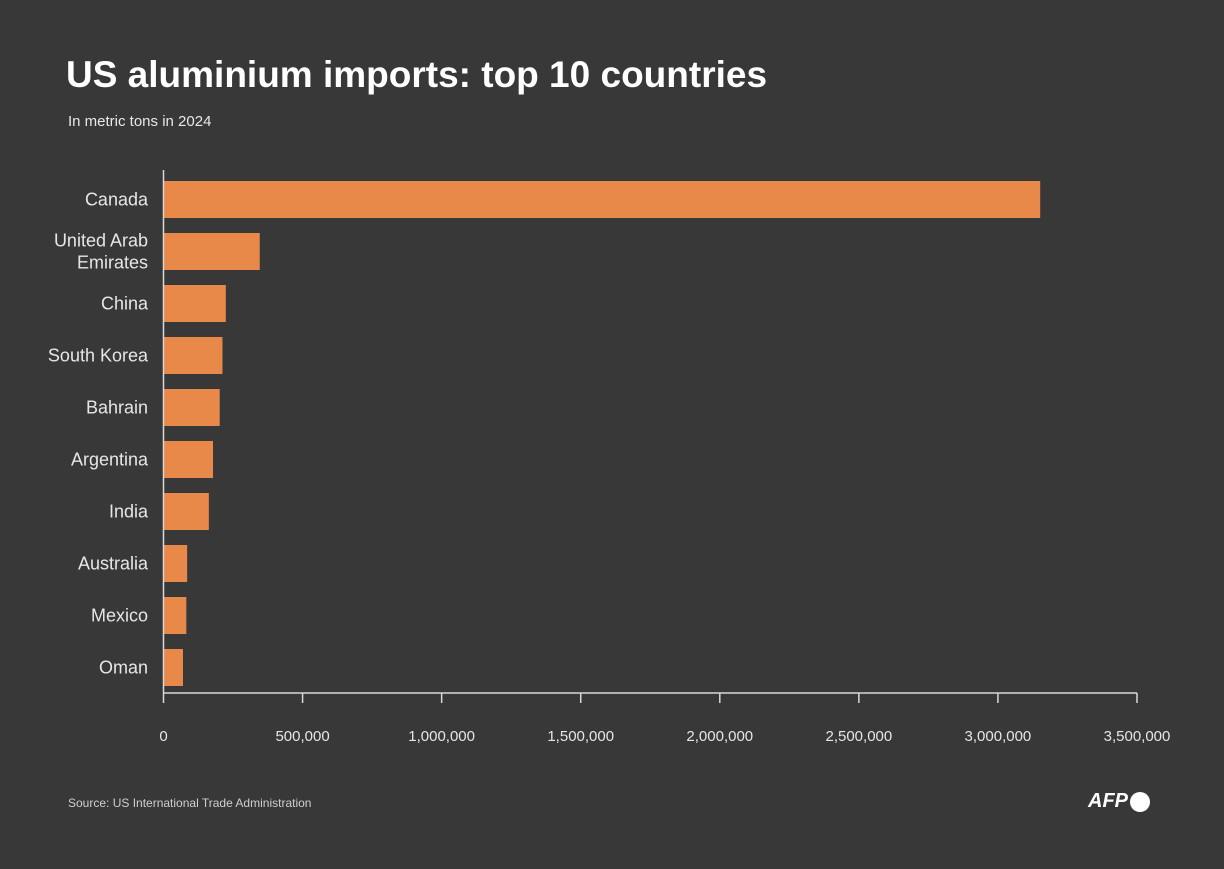 This screenshot has height=869, width=1224. Describe the element at coordinates (186, 511) in the screenshot. I see `bar-india` at that location.